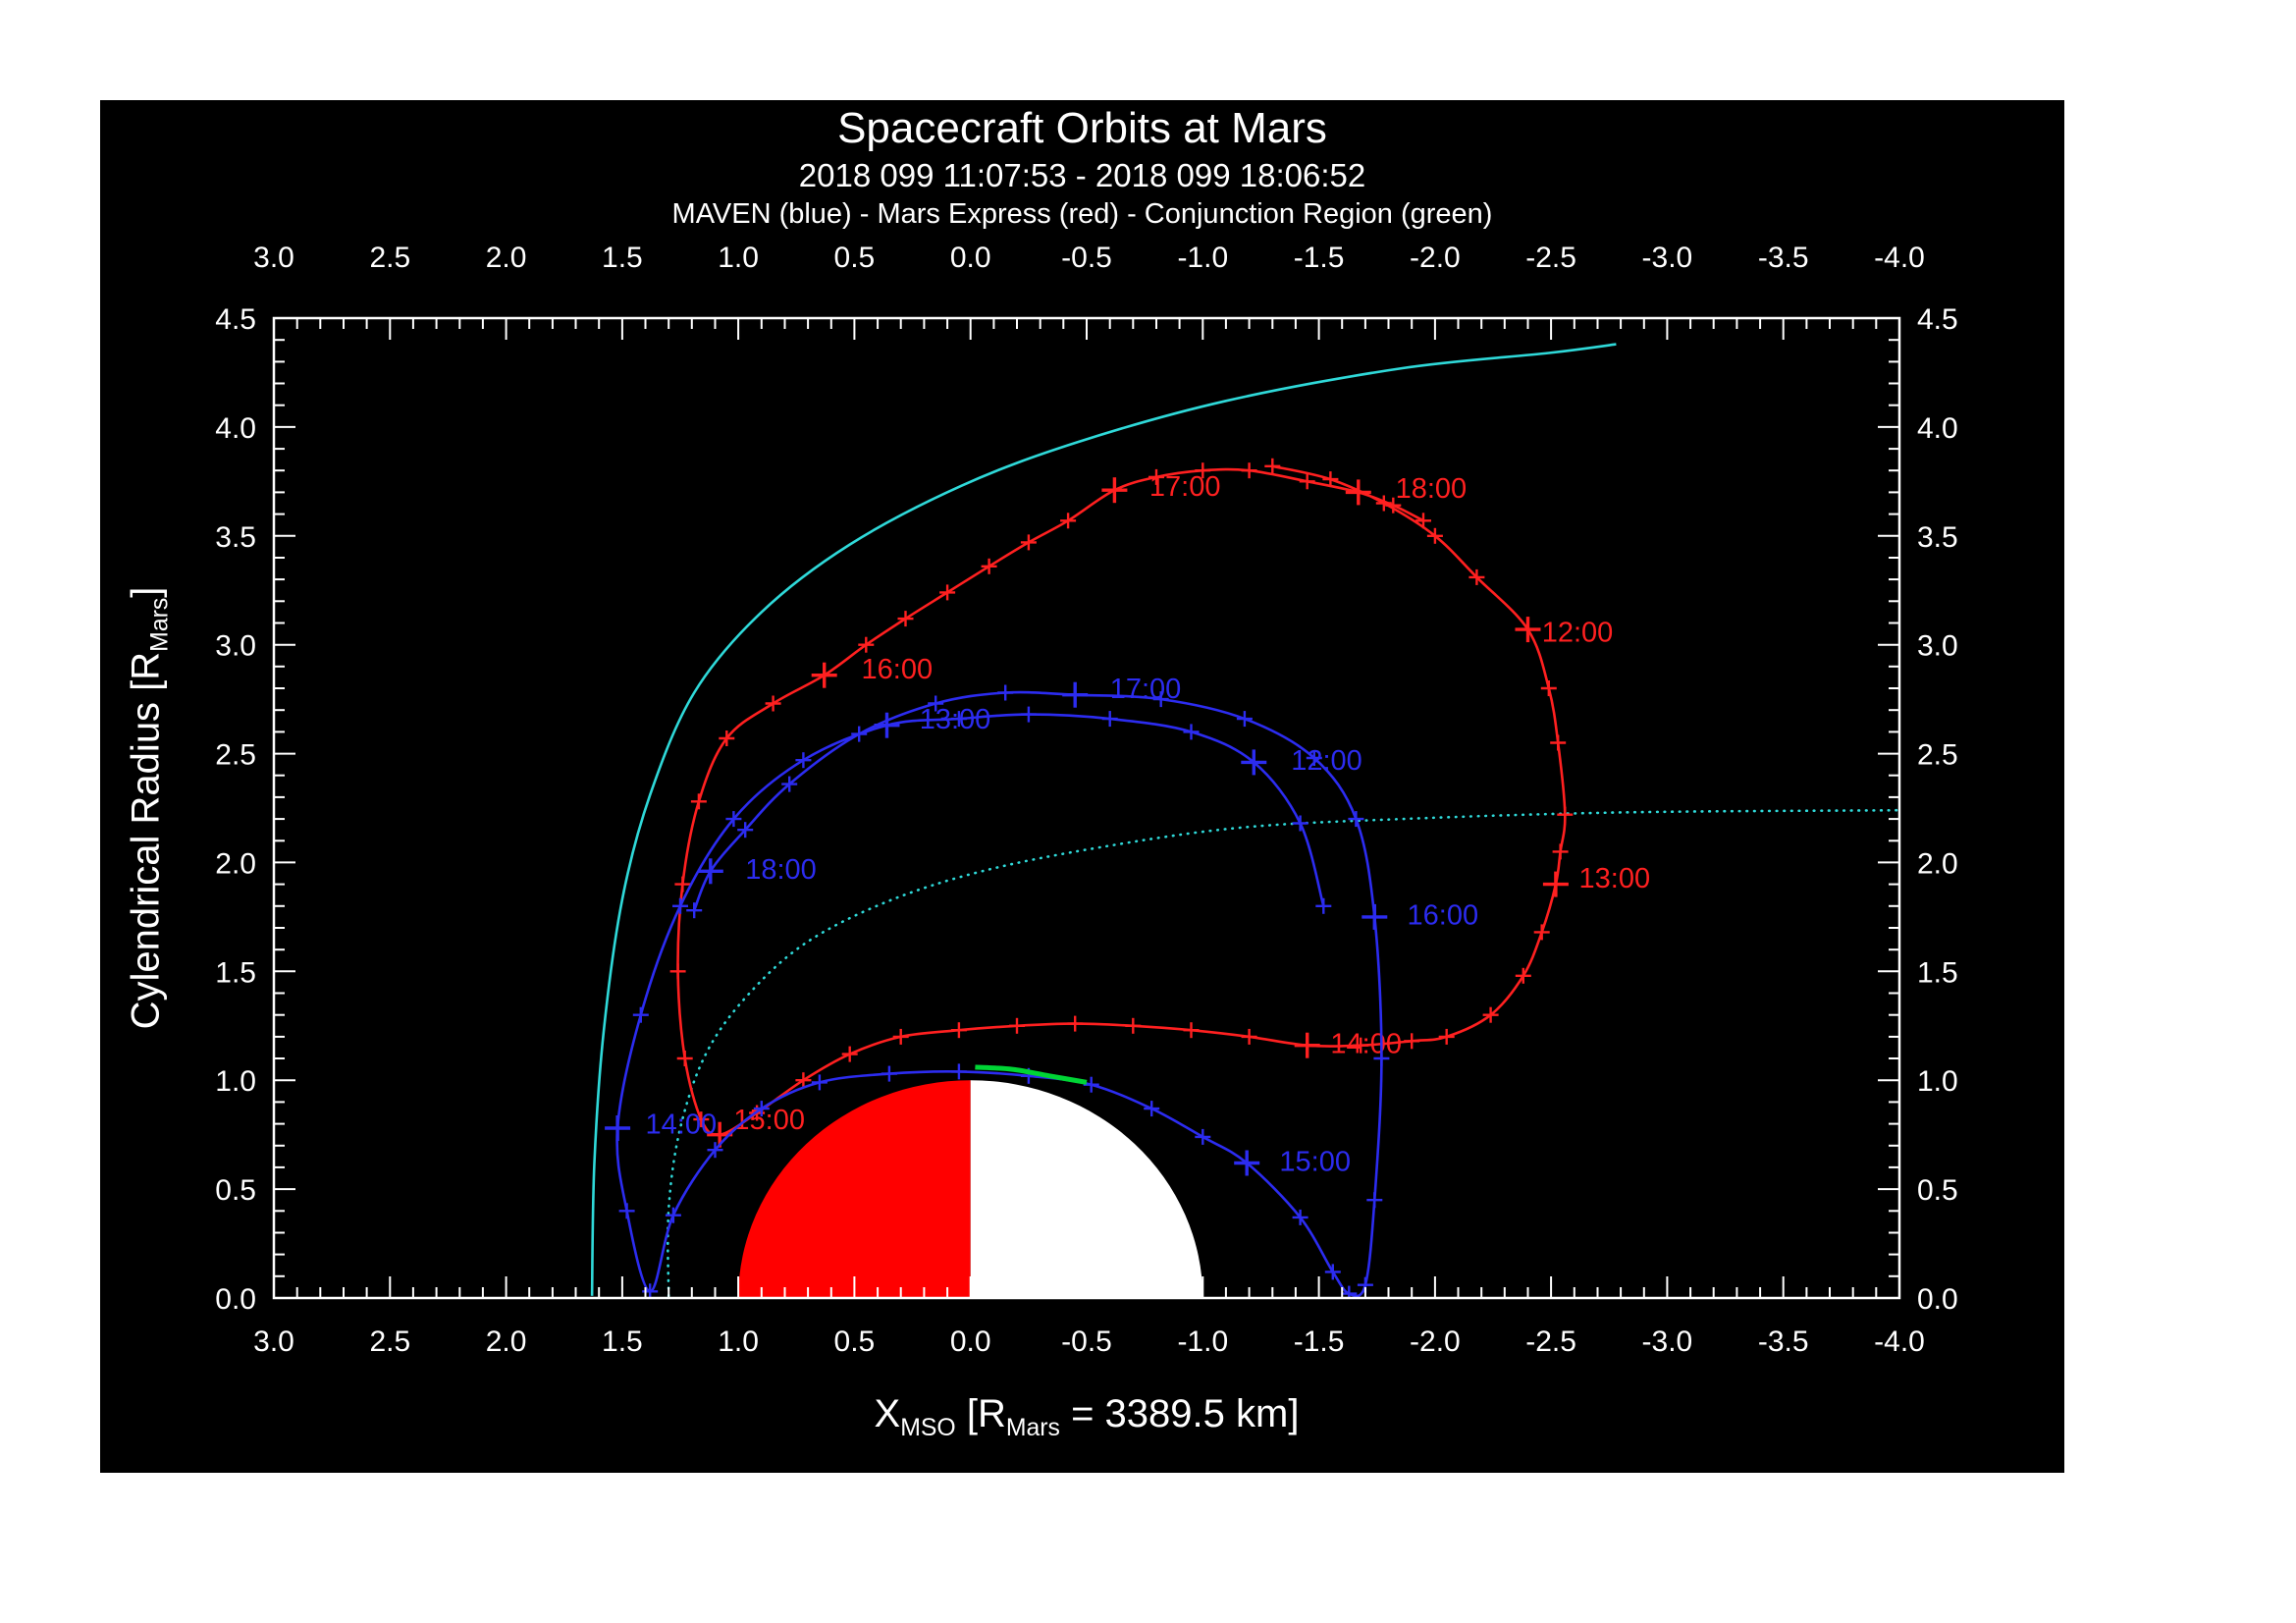 The image size is (2296, 1623). I want to click on conjunction-region, so click(1032, 1074).